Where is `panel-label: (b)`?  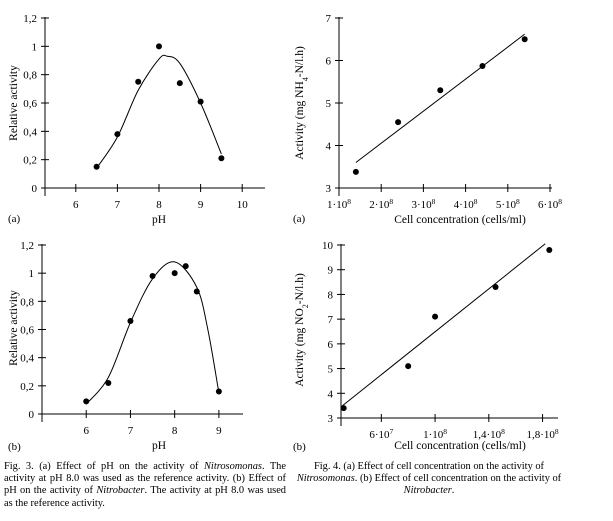 panel-label: (b) is located at coordinates (14, 447).